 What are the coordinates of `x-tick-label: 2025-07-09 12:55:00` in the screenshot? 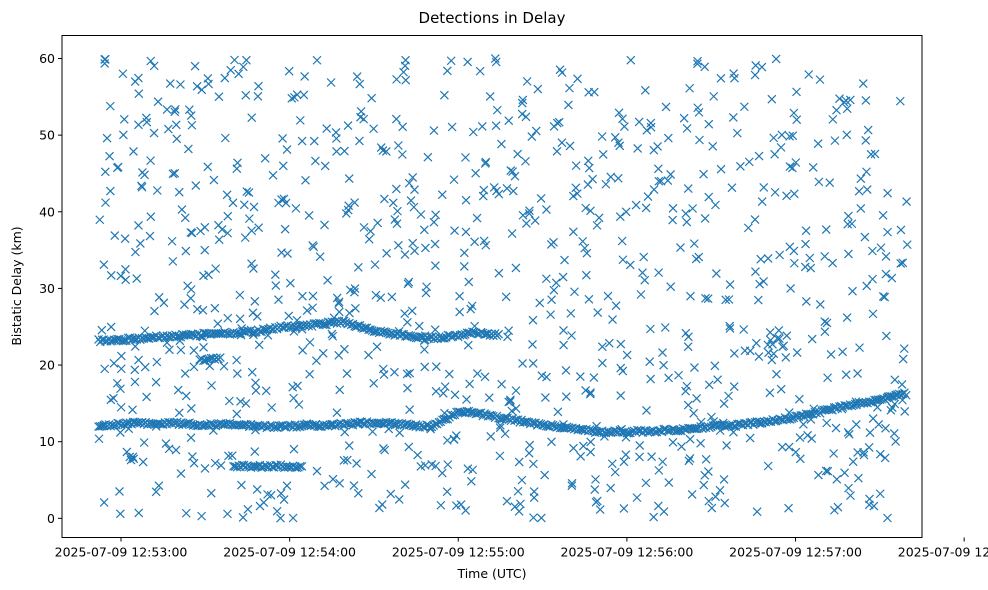 It's located at (458, 552).